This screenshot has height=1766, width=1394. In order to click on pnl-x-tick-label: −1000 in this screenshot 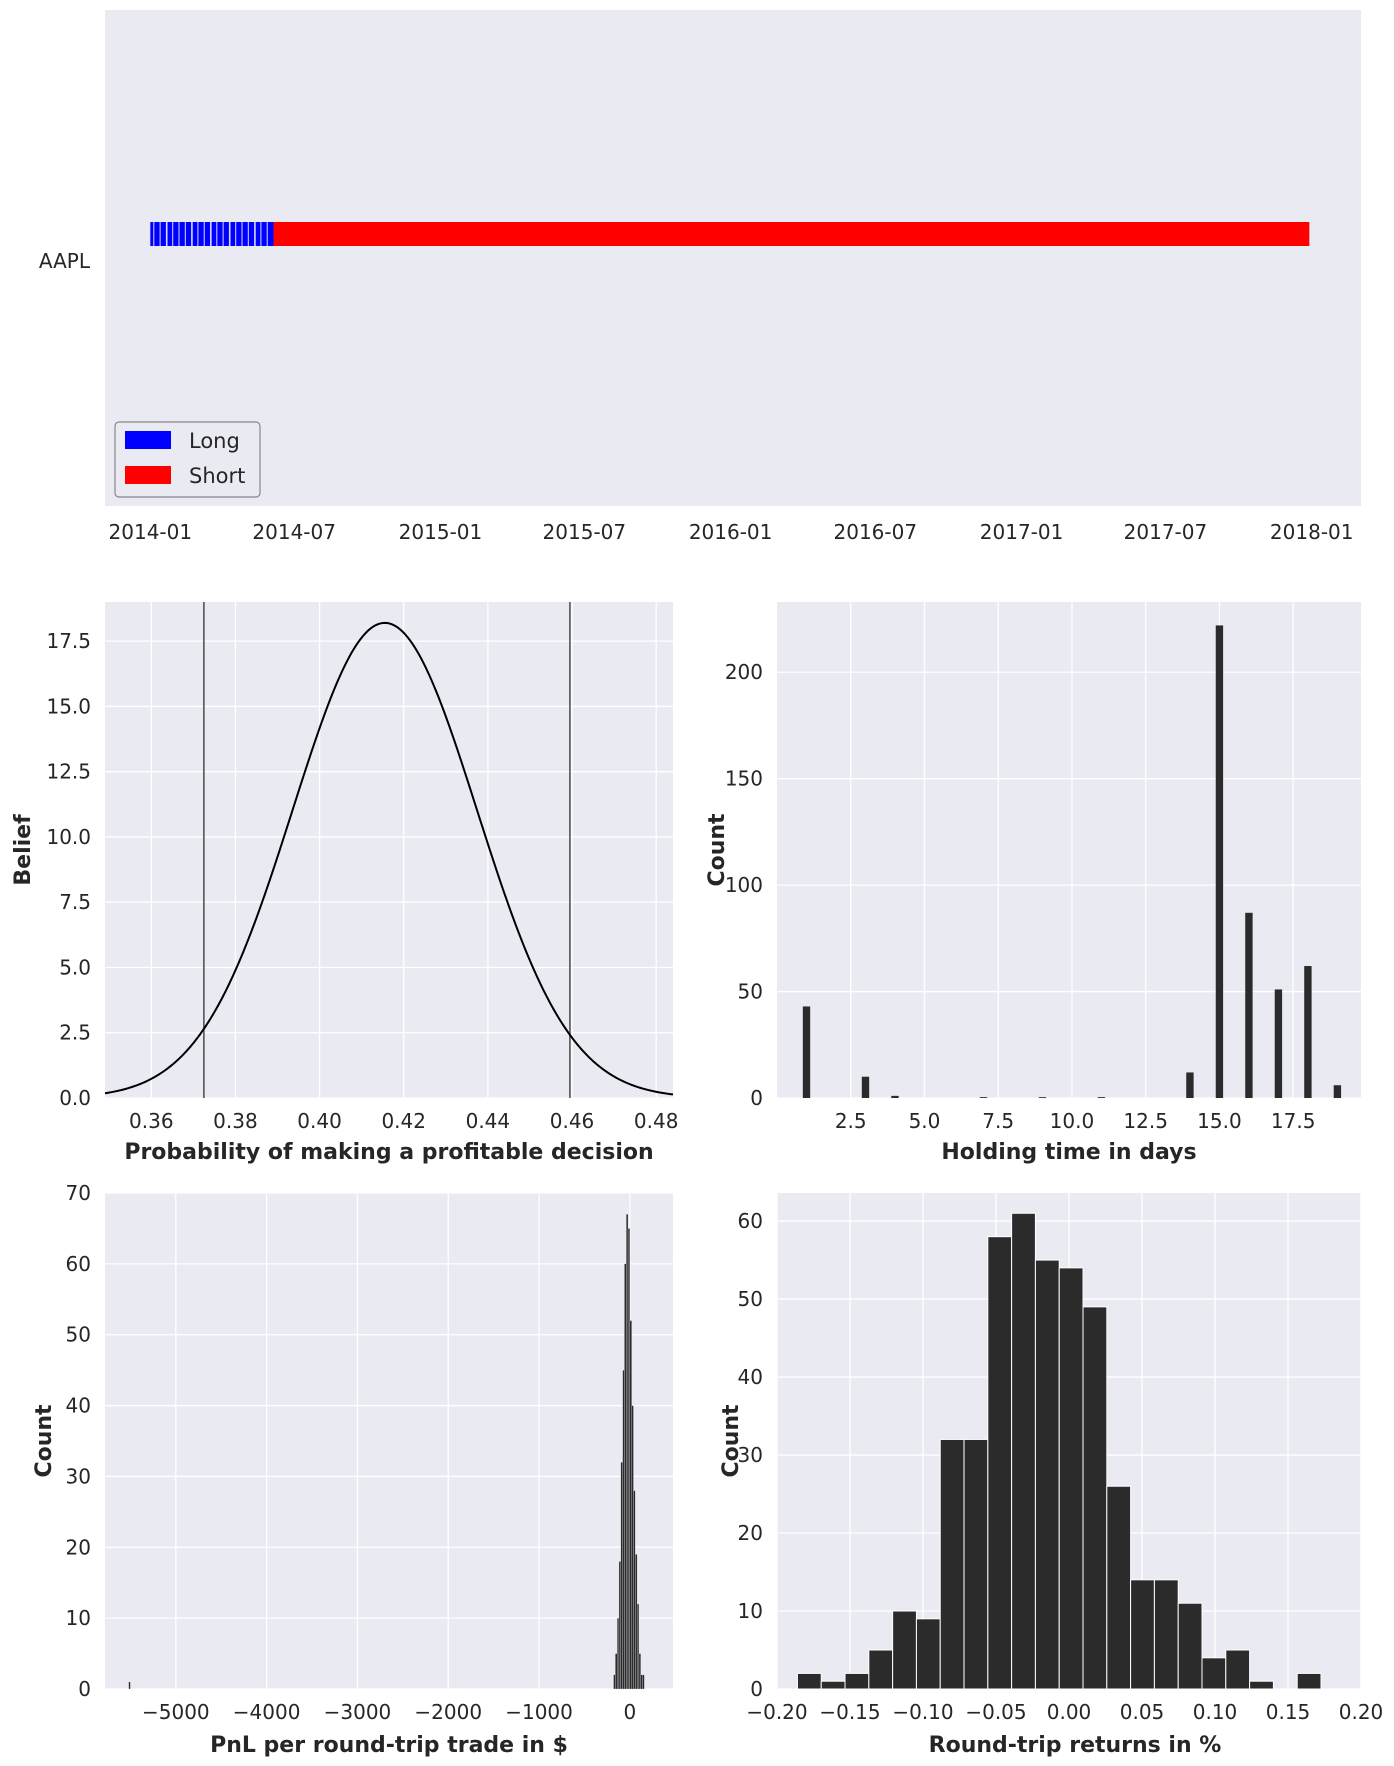, I will do `click(539, 1712)`.